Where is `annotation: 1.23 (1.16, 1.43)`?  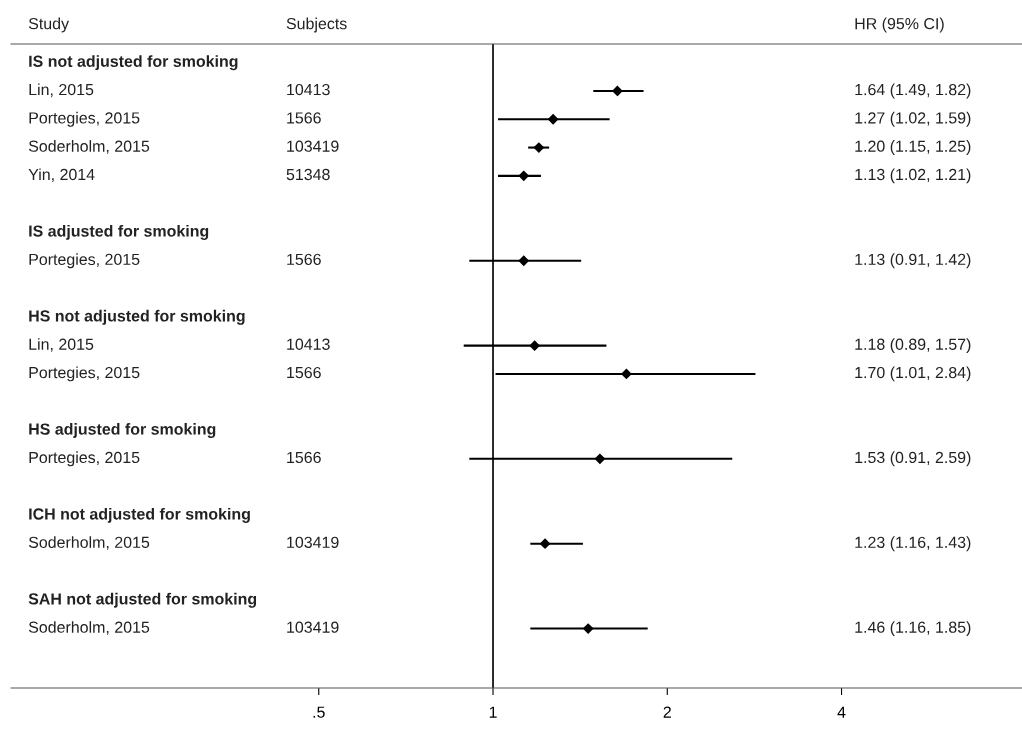
annotation: 1.23 (1.16, 1.43) is located at coordinates (913, 544).